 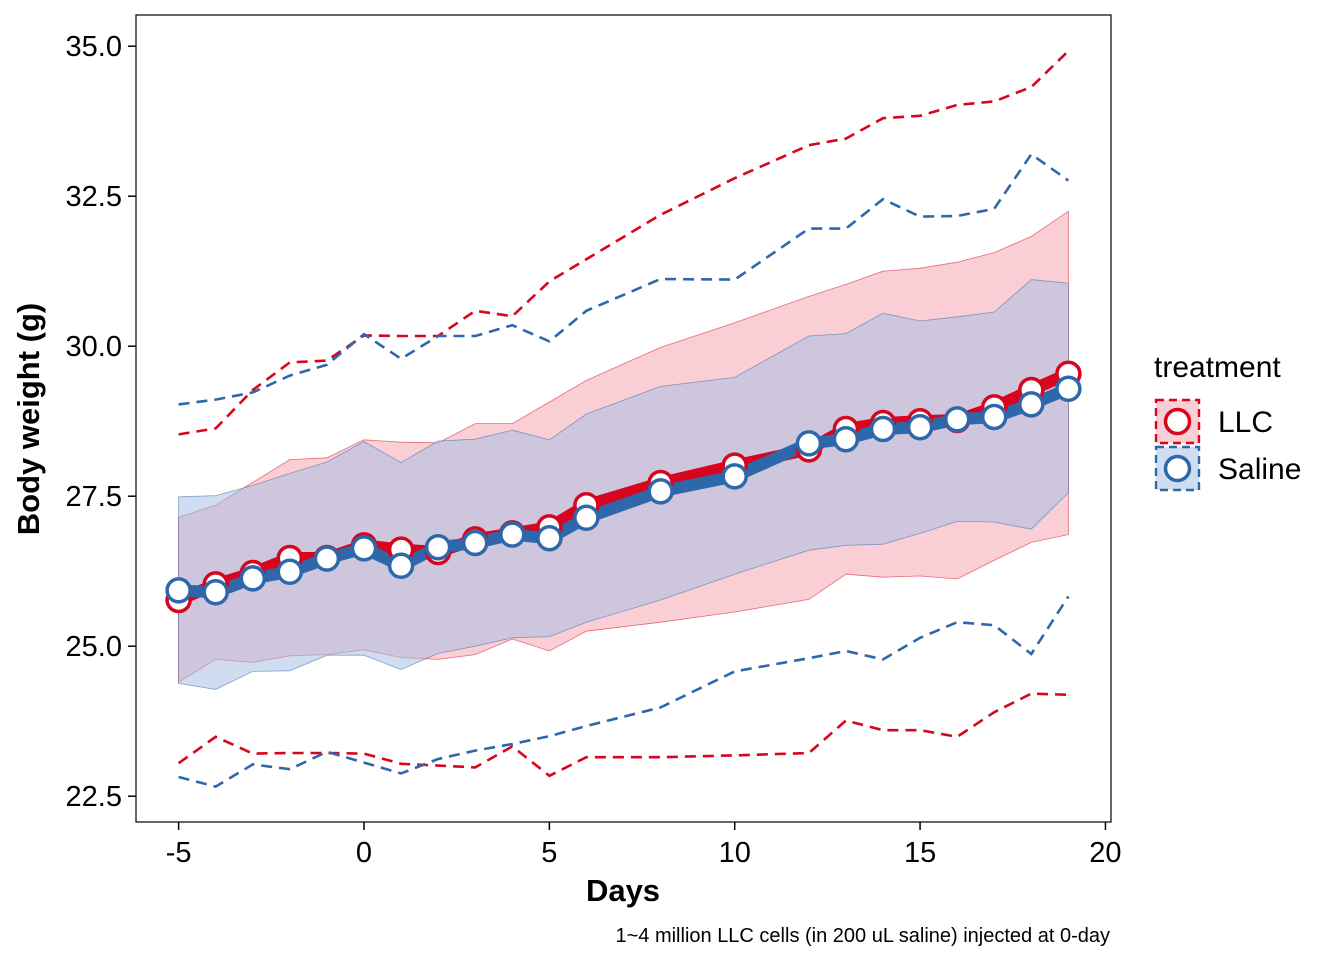 I want to click on y-tick-label: 30.0, so click(x=94, y=347).